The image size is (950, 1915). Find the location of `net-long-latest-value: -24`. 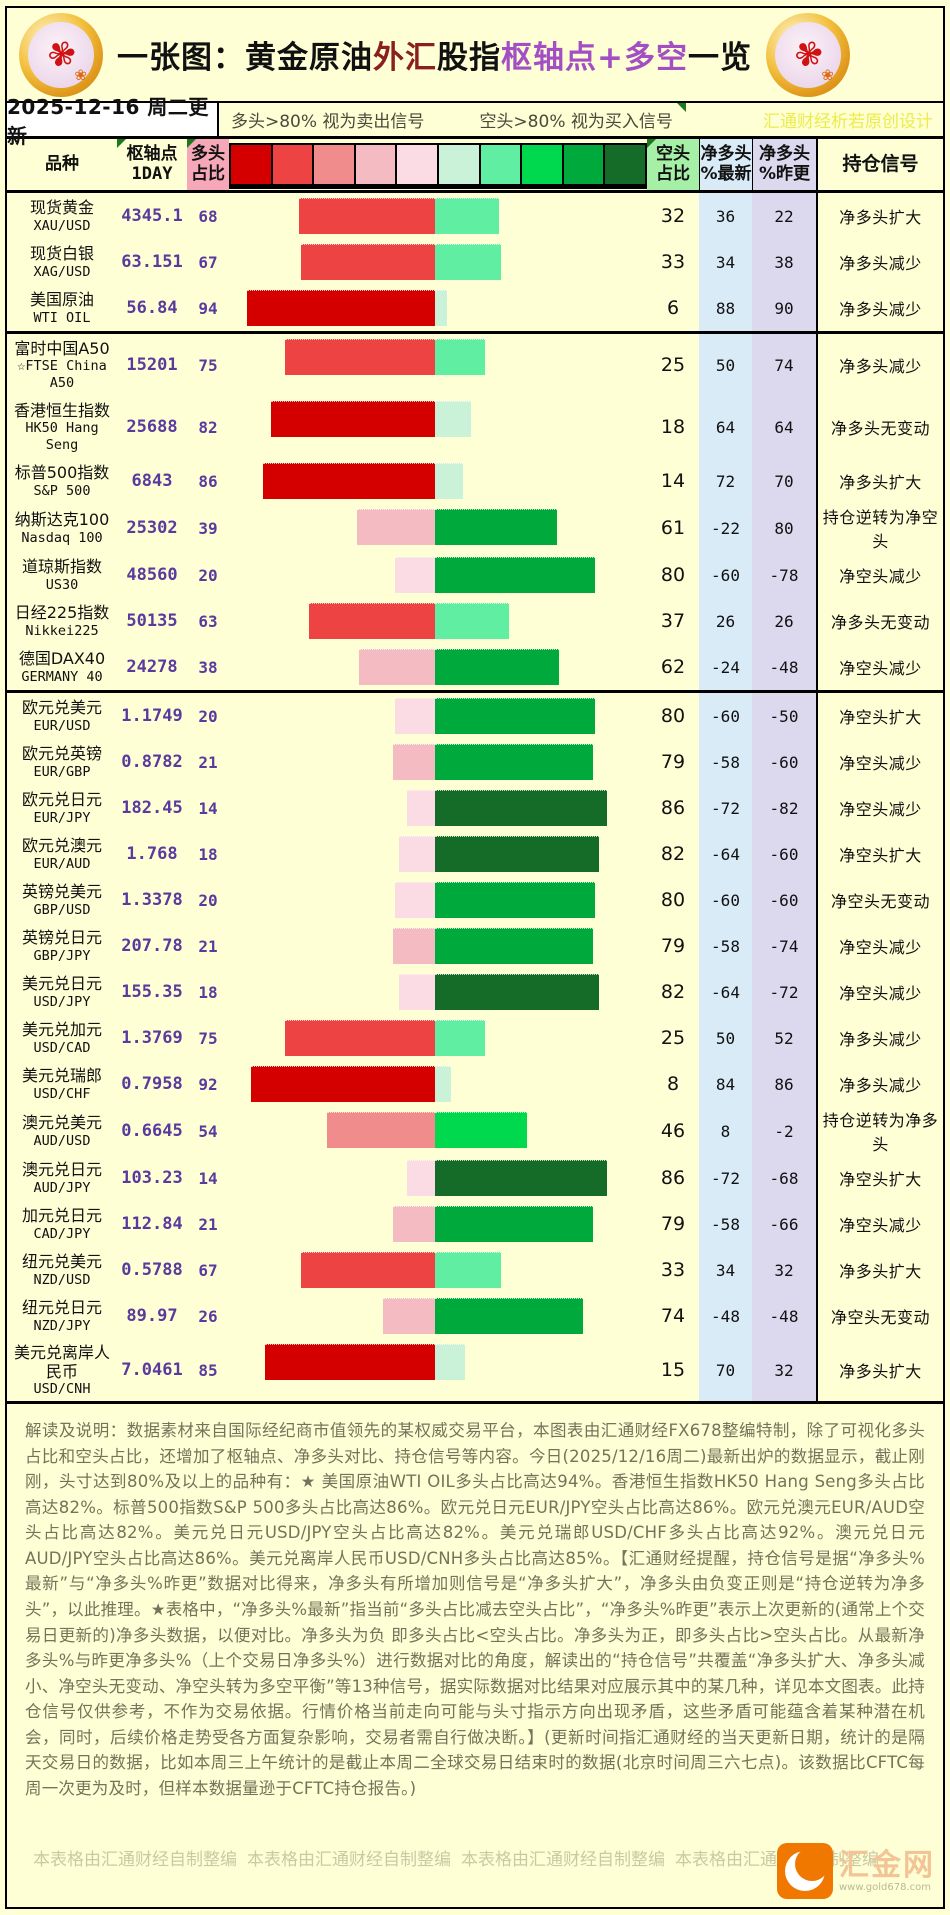

net-long-latest-value: -24 is located at coordinates (725, 667).